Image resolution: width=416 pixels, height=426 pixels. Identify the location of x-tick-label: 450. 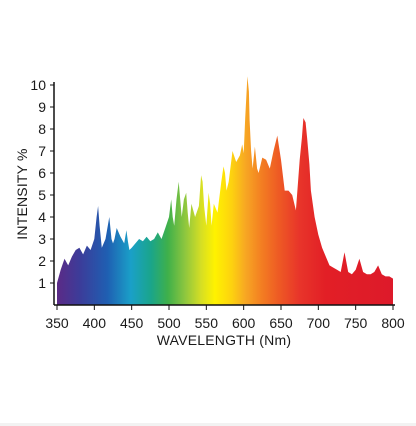
(132, 323).